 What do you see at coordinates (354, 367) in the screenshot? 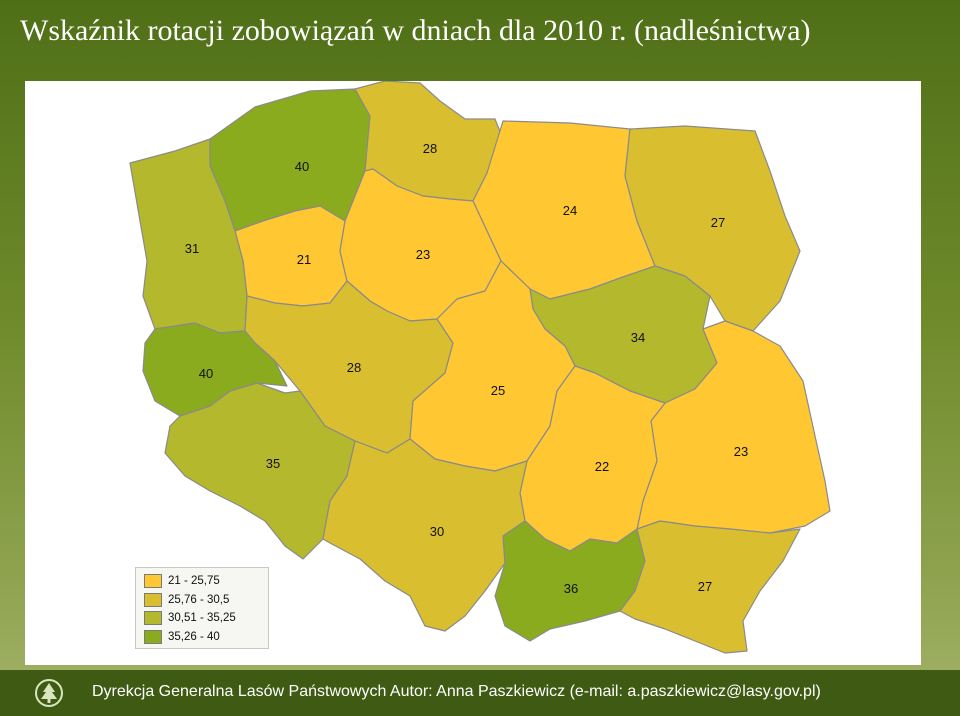
I see `region-value-poznan: 28` at bounding box center [354, 367].